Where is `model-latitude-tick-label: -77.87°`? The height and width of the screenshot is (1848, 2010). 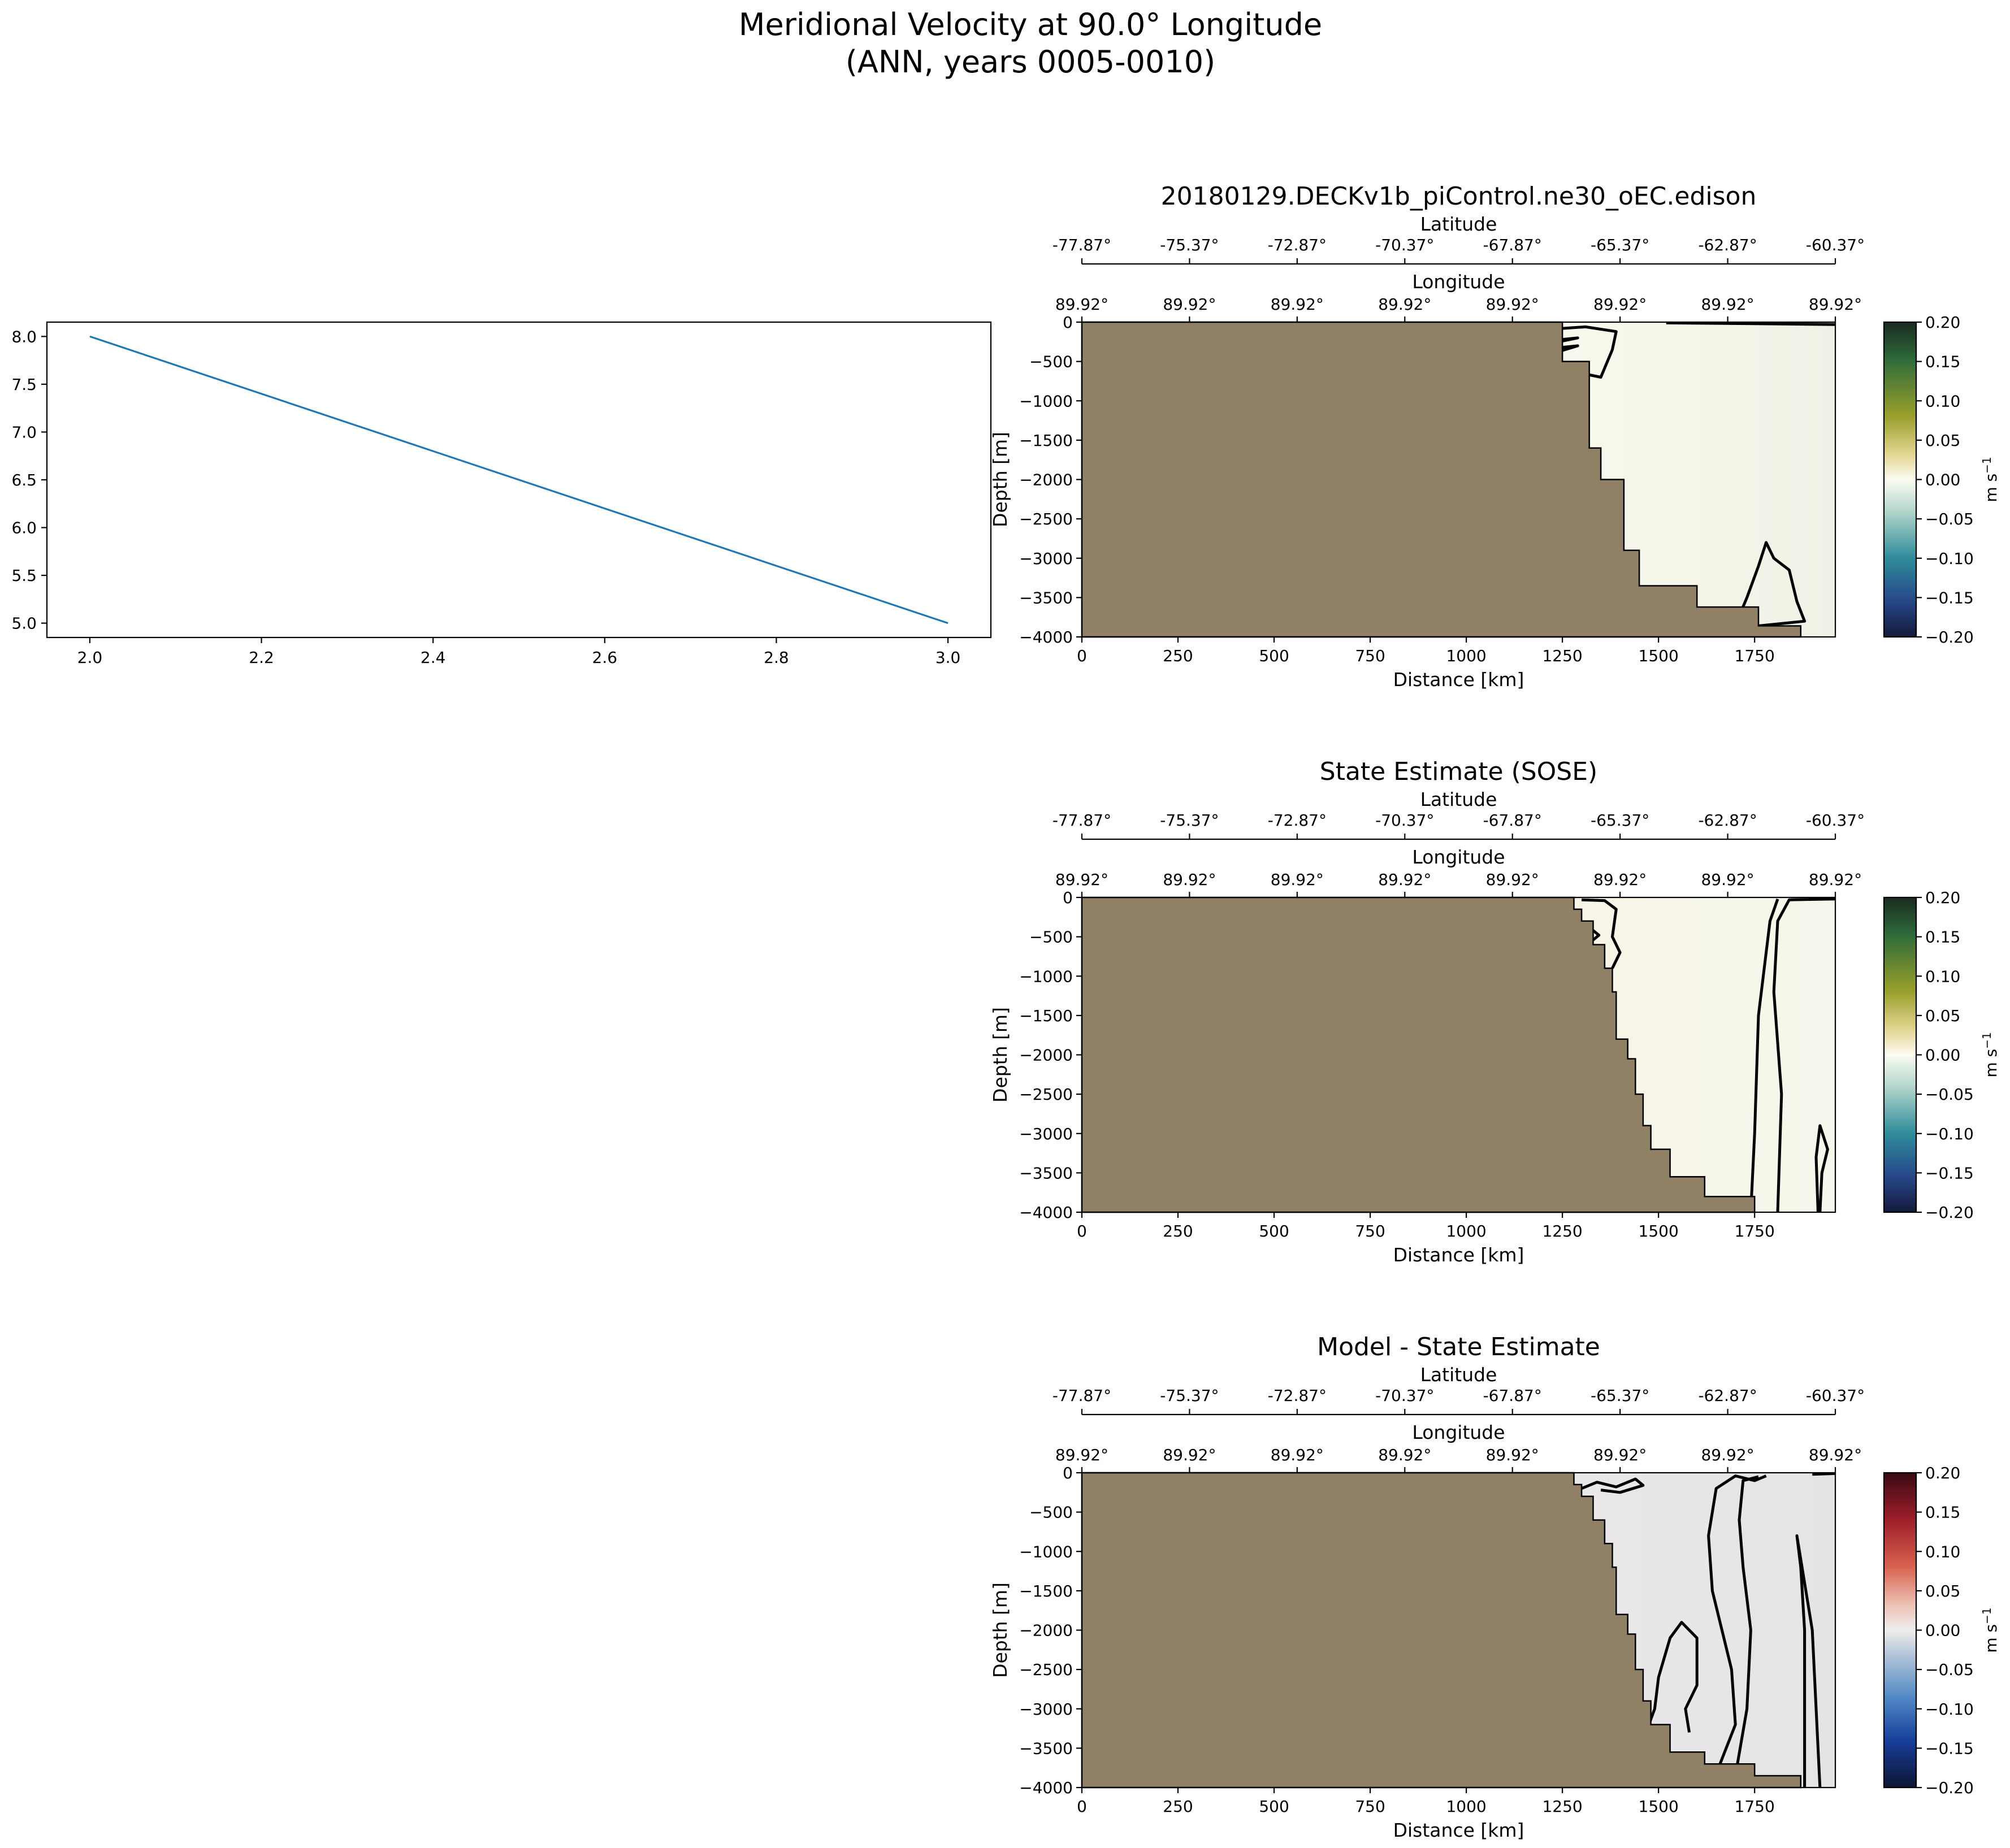 model-latitude-tick-label: -77.87° is located at coordinates (1081, 245).